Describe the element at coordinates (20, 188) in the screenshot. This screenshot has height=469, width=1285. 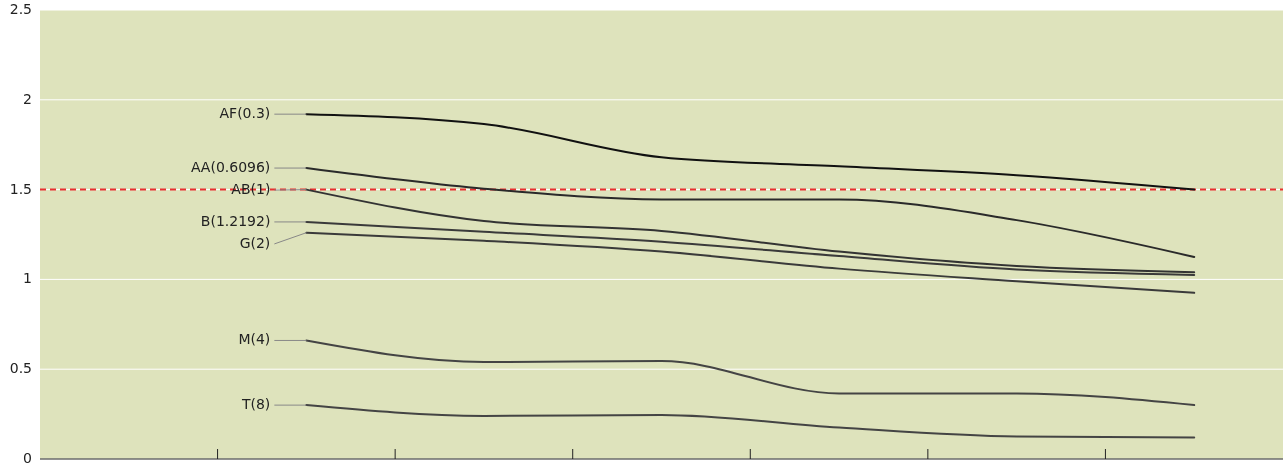
I see `y-tick-label: 1.5` at that location.